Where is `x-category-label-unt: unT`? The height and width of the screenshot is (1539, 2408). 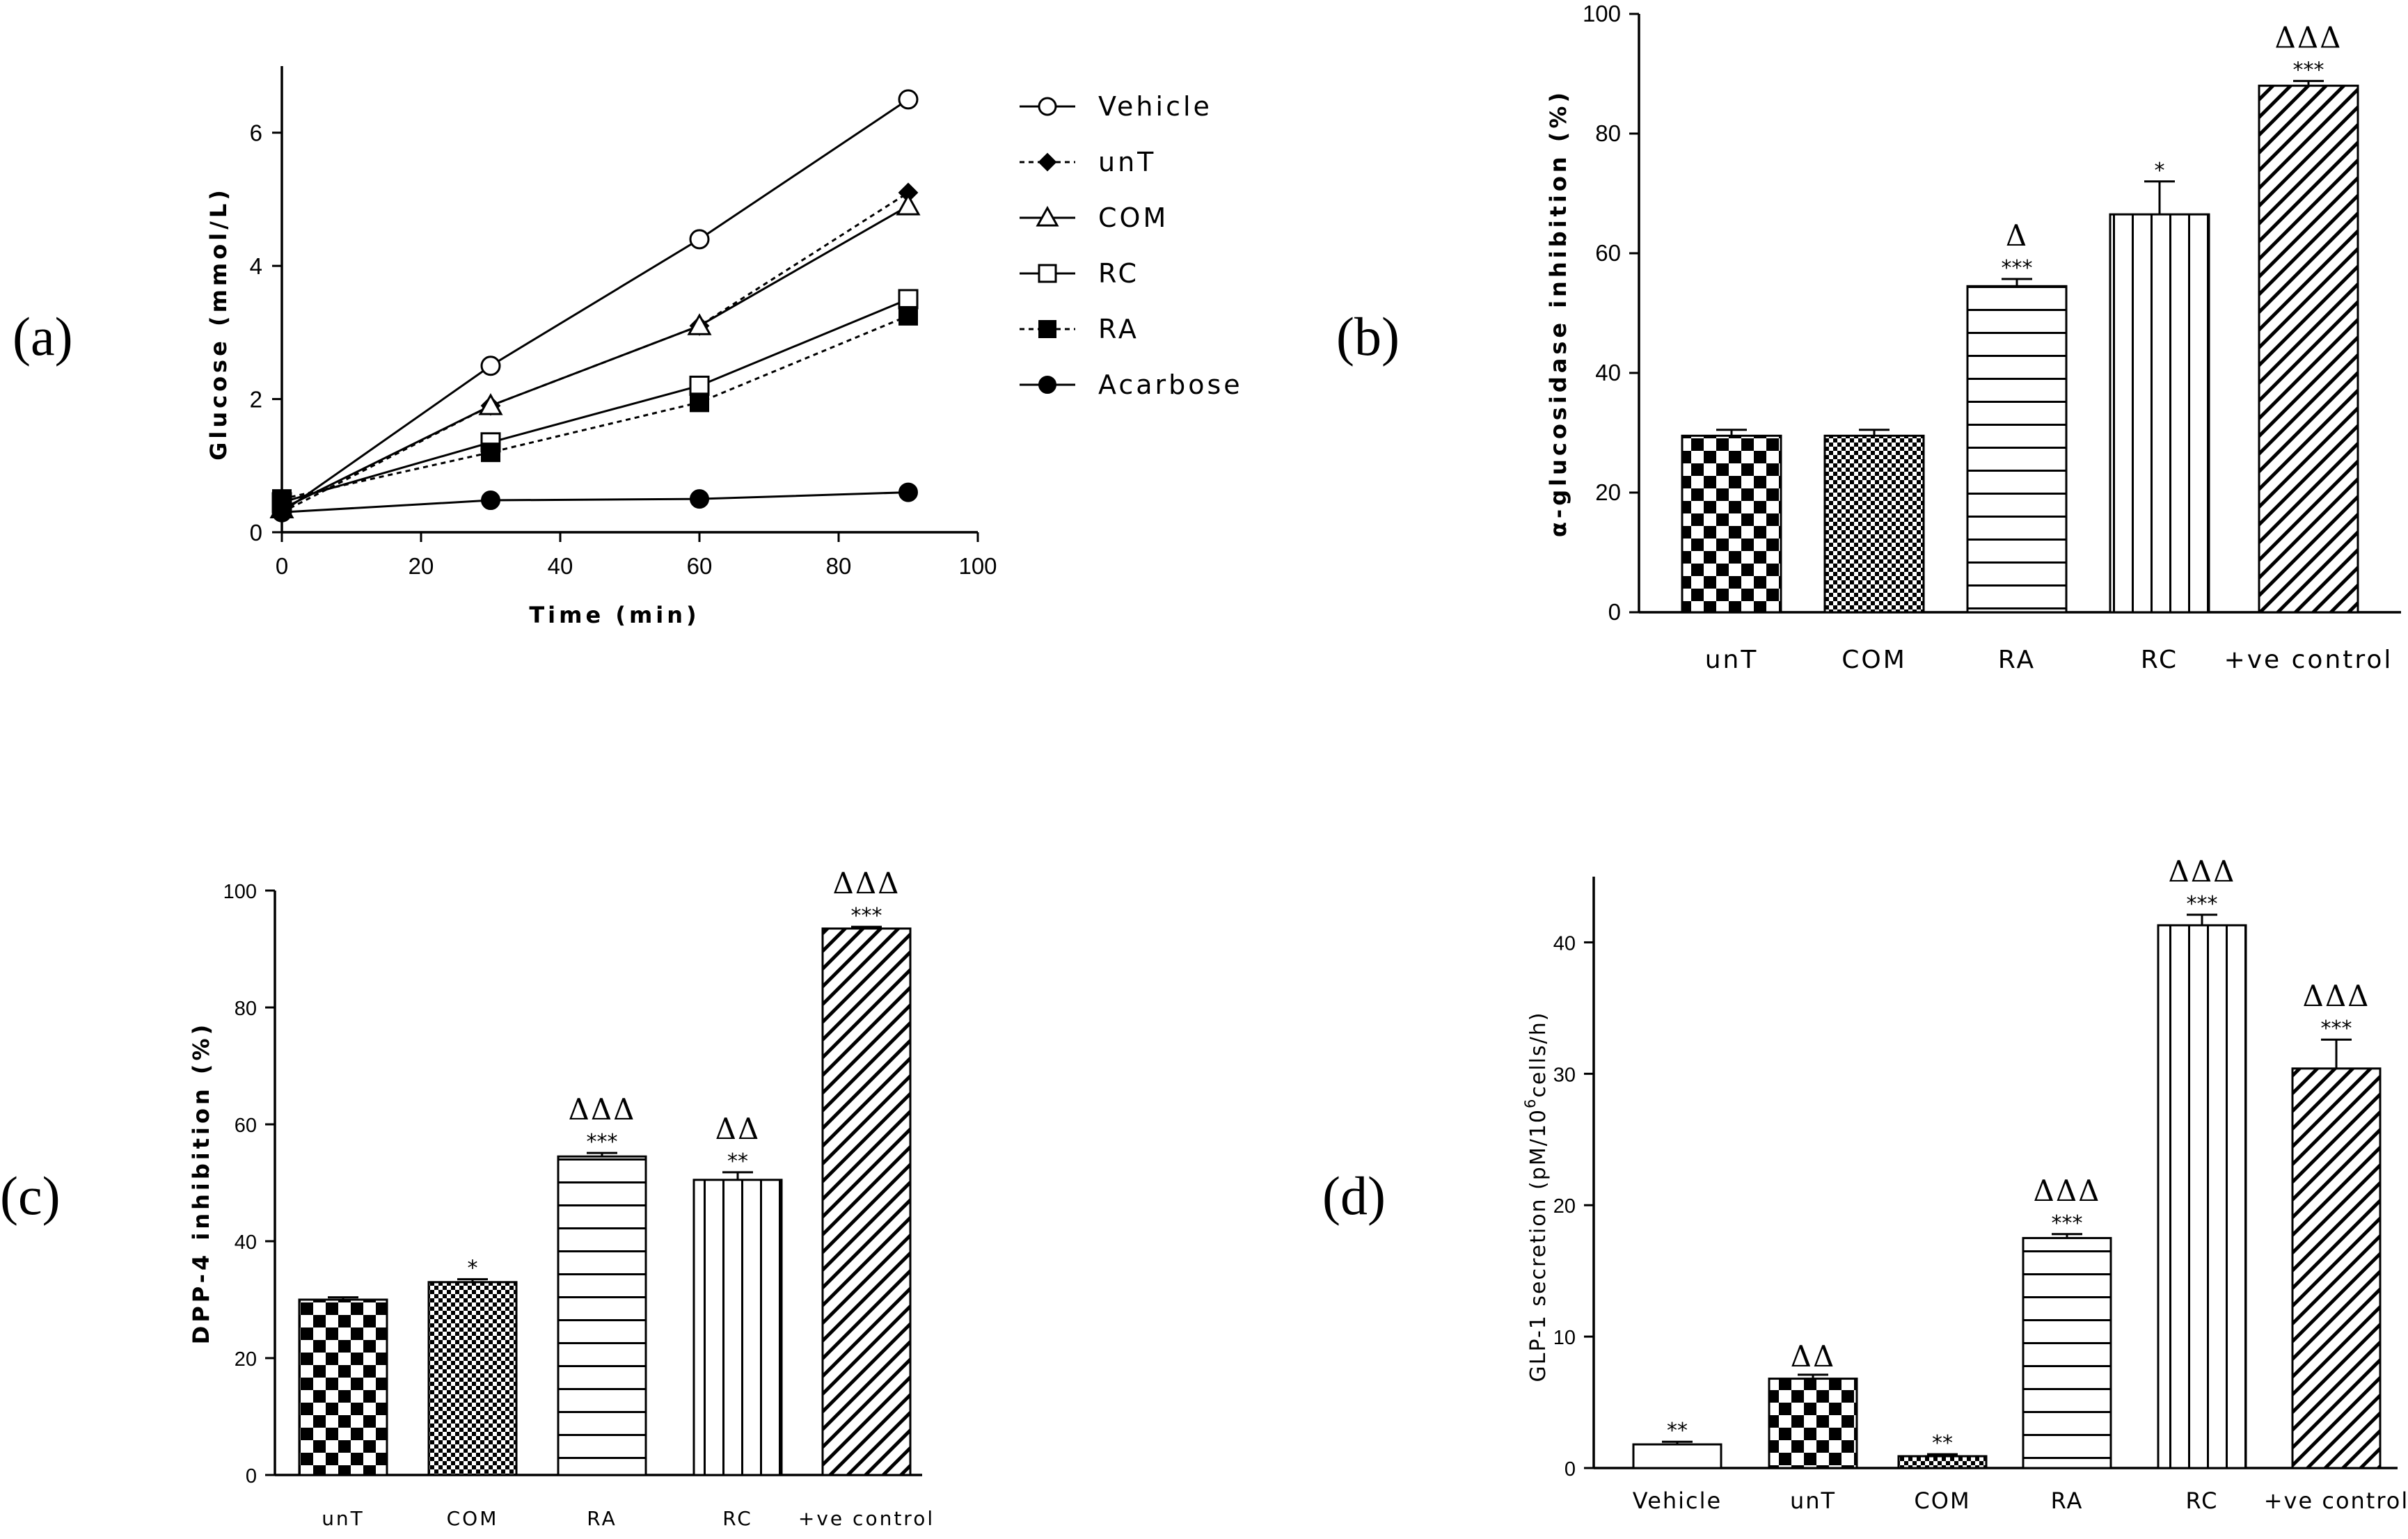
x-category-label-unt: unT is located at coordinates (343, 1518).